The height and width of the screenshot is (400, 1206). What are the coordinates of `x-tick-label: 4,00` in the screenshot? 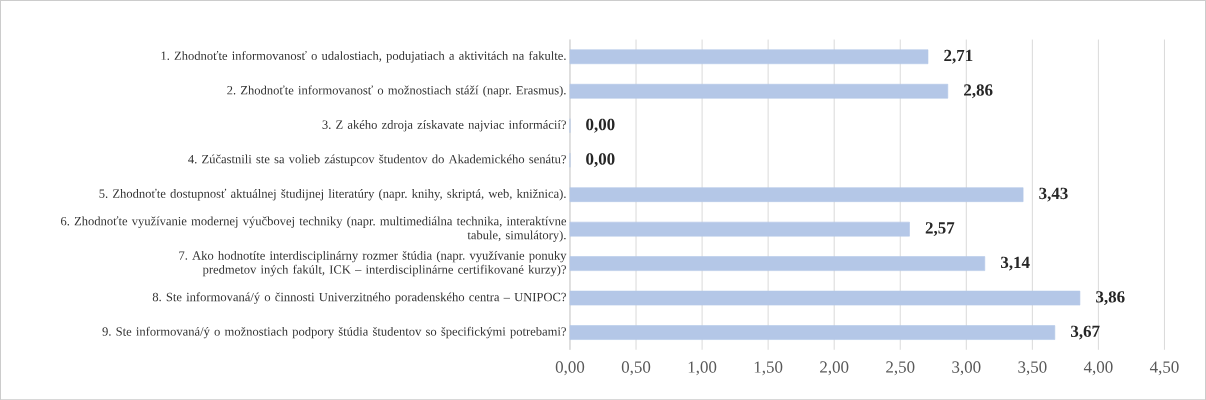 It's located at (1098, 368).